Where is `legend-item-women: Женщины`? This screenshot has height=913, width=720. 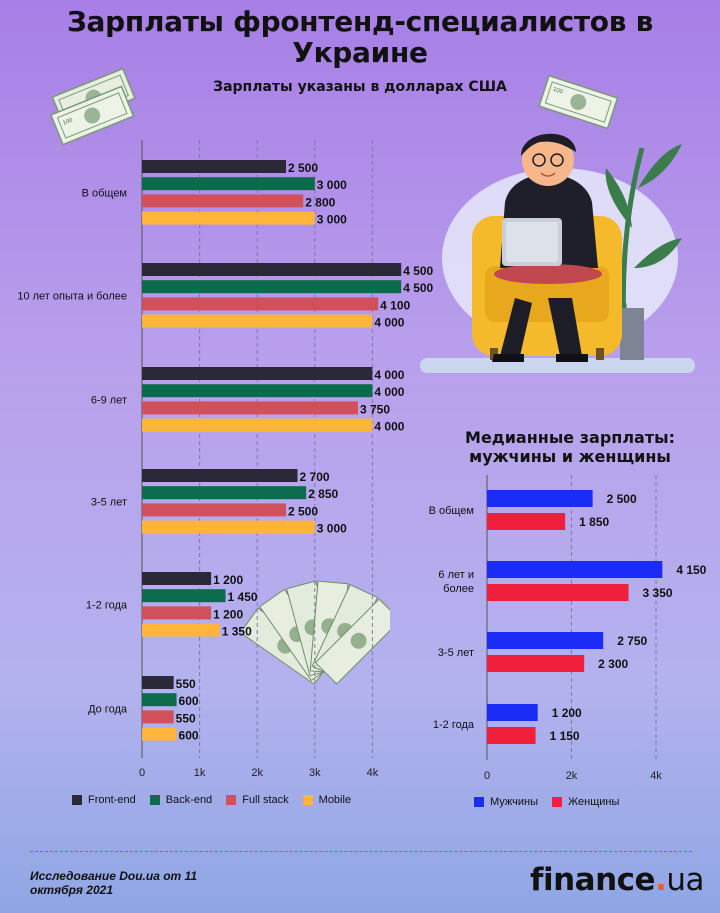 legend-item-women: Женщины is located at coordinates (585, 802).